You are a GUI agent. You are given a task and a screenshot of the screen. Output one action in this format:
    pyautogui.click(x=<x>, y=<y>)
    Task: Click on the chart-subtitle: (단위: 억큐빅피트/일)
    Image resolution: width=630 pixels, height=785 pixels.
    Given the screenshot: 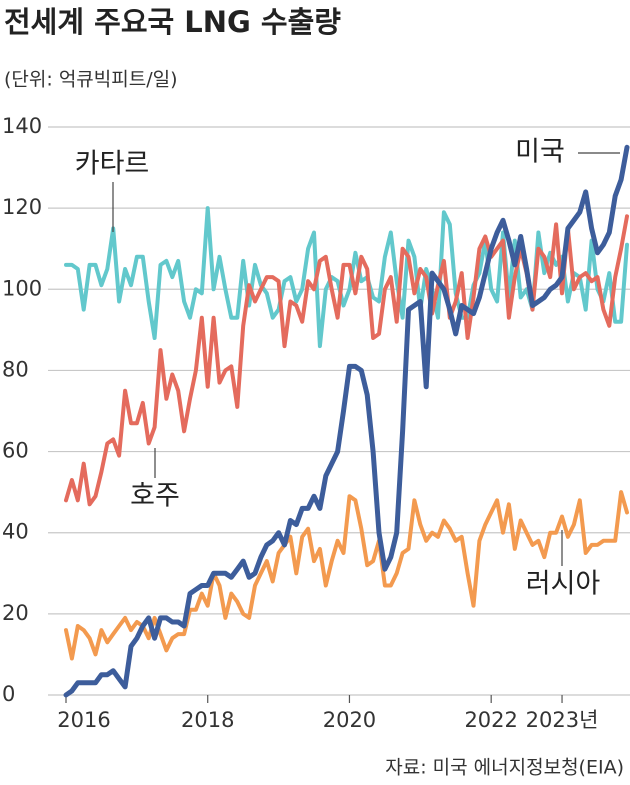 What is the action you would take?
    pyautogui.click(x=91, y=80)
    